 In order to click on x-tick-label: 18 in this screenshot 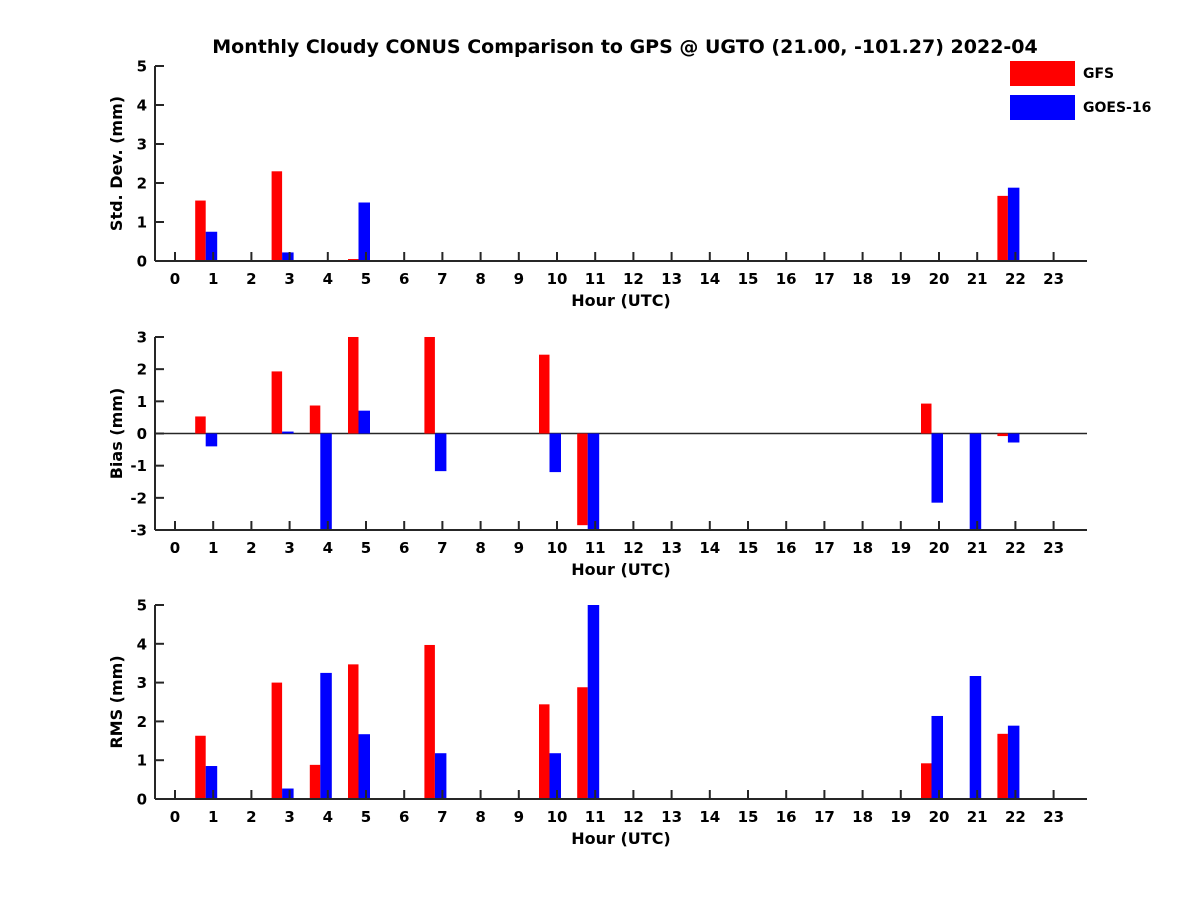, I will do `click(862, 817)`.